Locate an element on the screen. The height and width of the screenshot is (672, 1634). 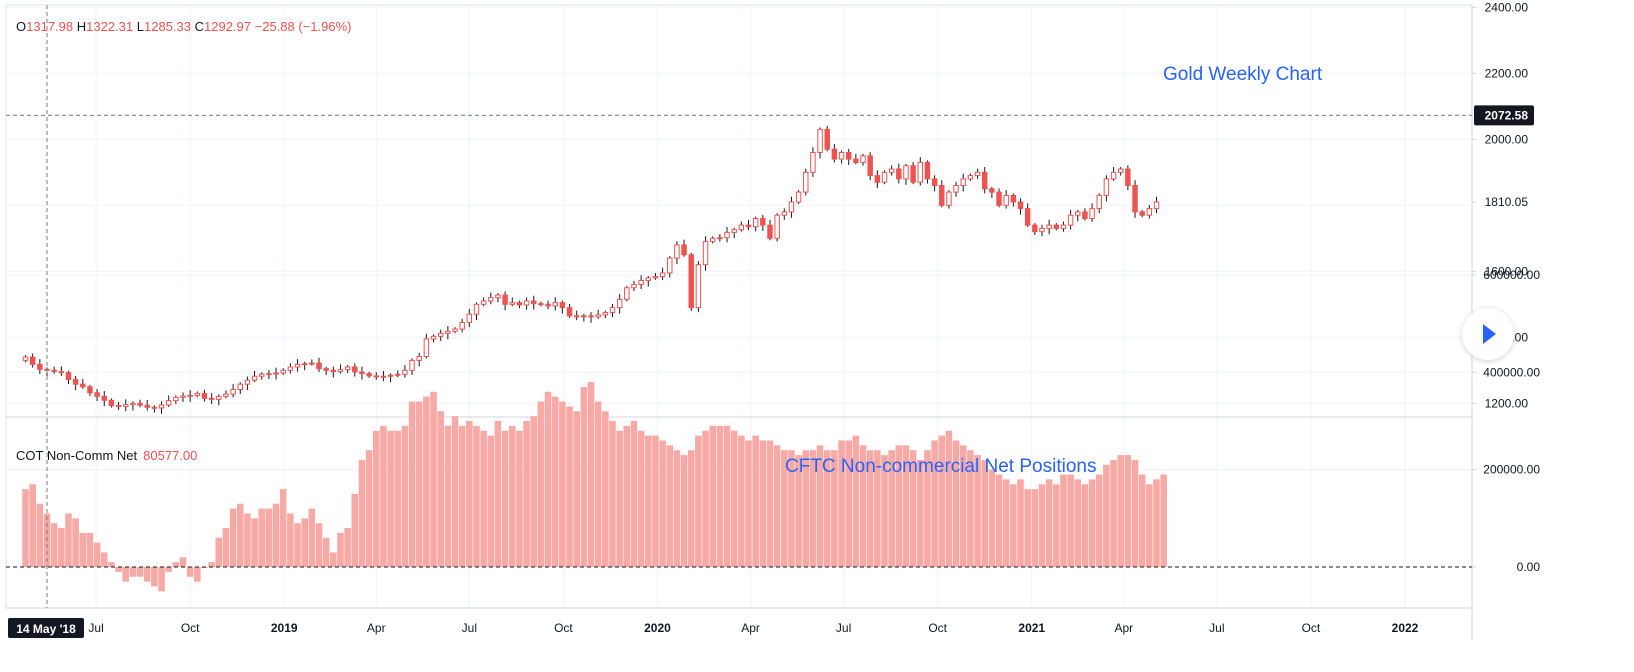
cot-tick-label: 200000.00 is located at coordinates (1511, 470).